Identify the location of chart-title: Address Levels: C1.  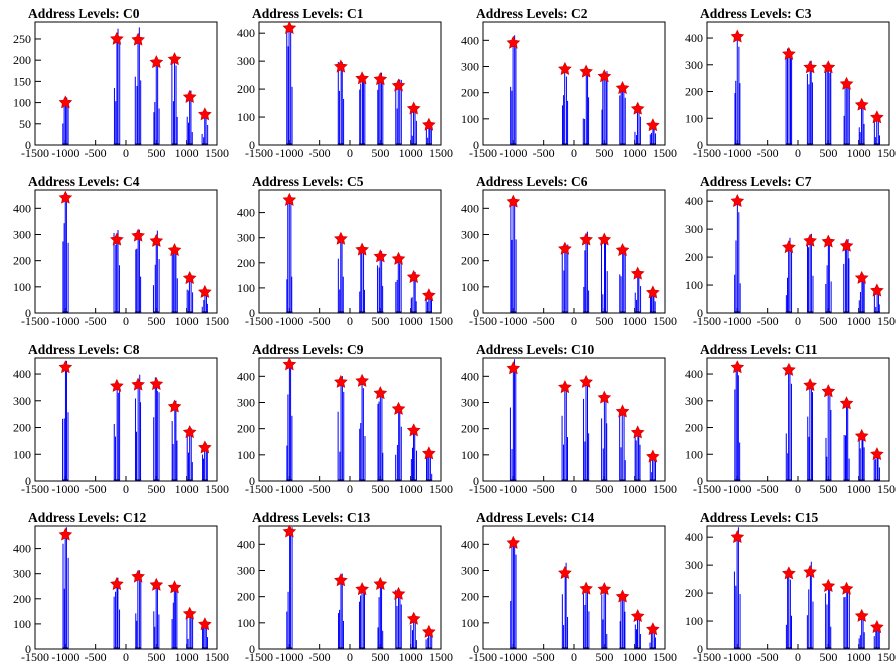
(308, 13).